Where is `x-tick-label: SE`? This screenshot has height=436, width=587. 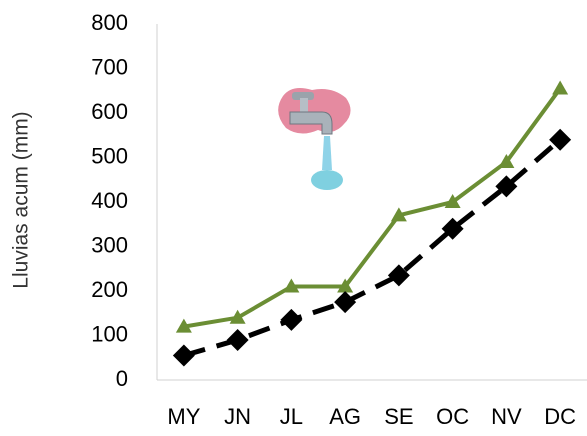 x-tick-label: SE is located at coordinates (398, 416).